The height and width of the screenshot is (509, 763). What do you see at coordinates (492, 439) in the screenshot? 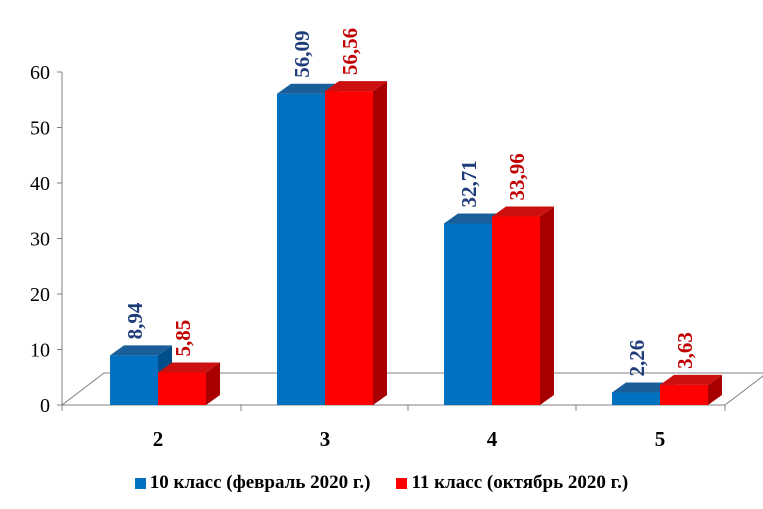
I see `x-category-label: 4` at bounding box center [492, 439].